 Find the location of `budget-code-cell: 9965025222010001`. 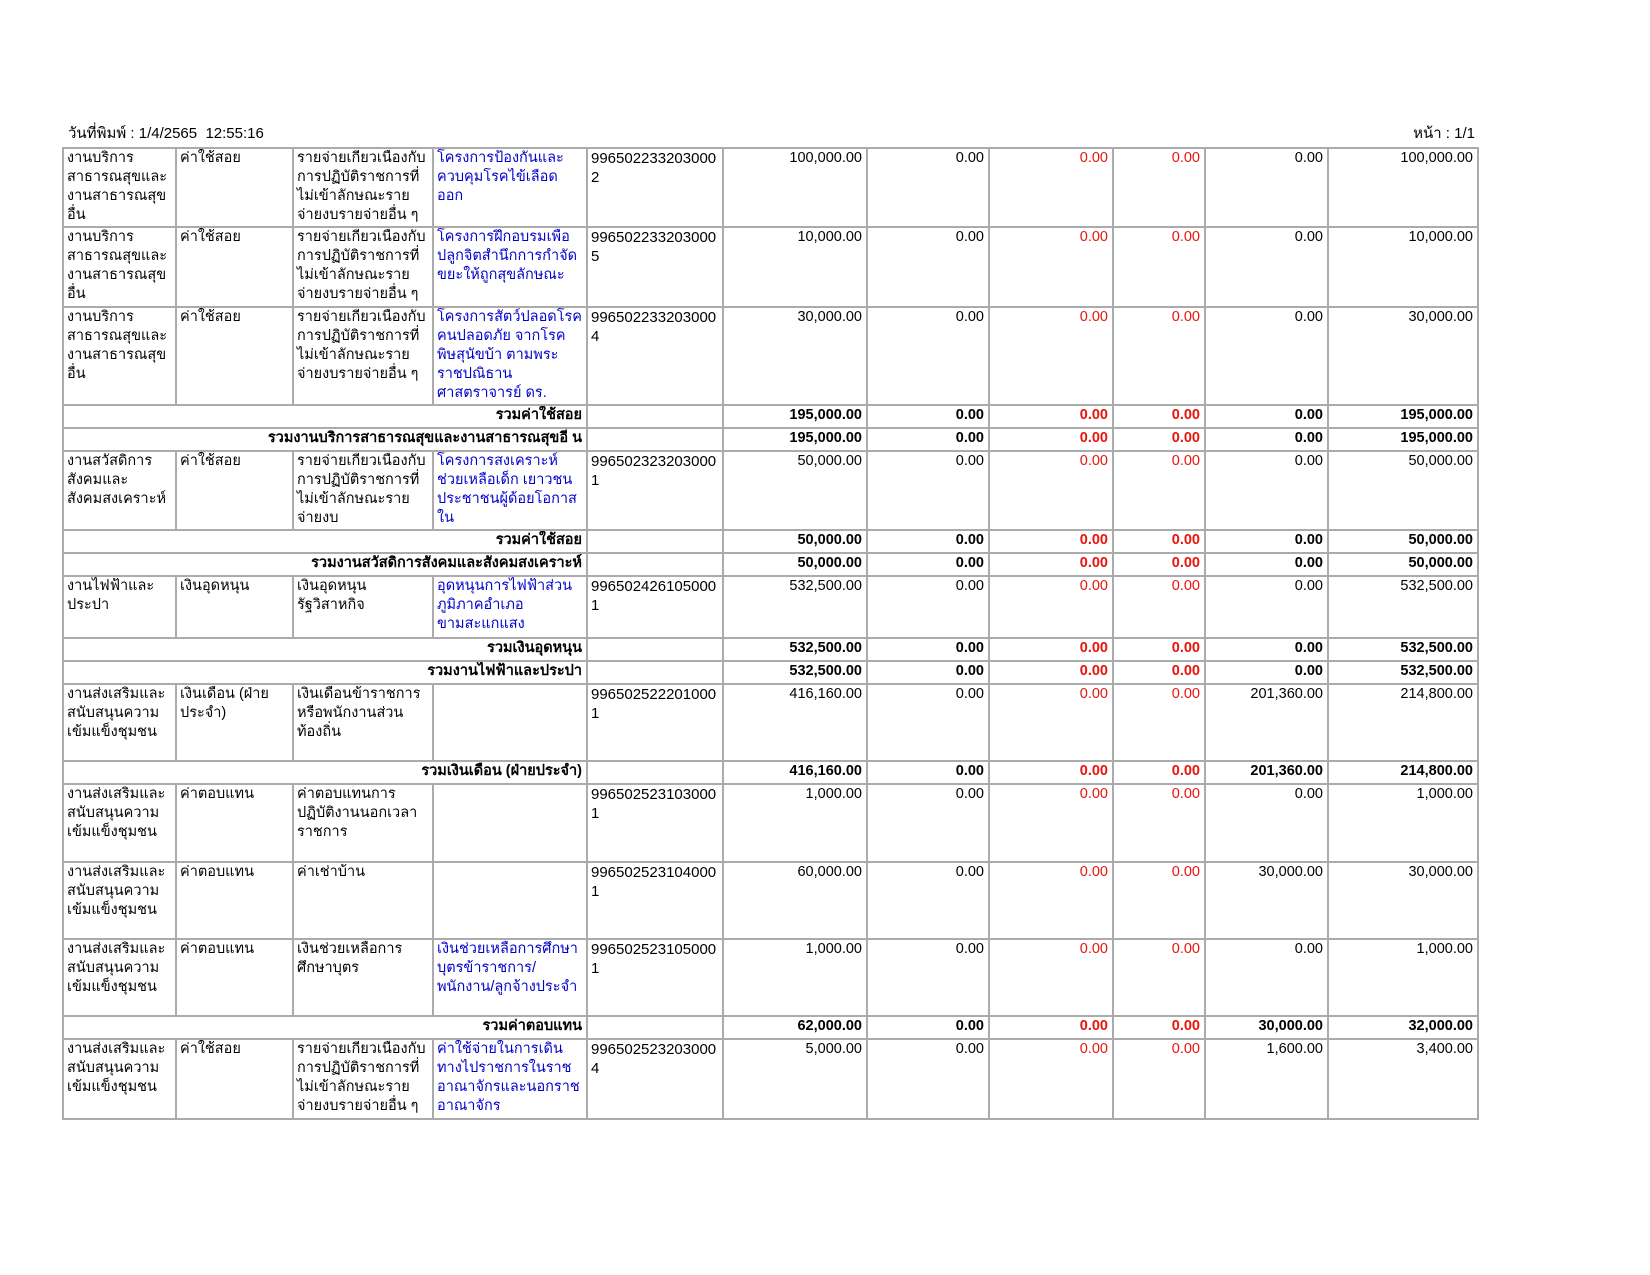

budget-code-cell: 9965025222010001 is located at coordinates (655, 722).